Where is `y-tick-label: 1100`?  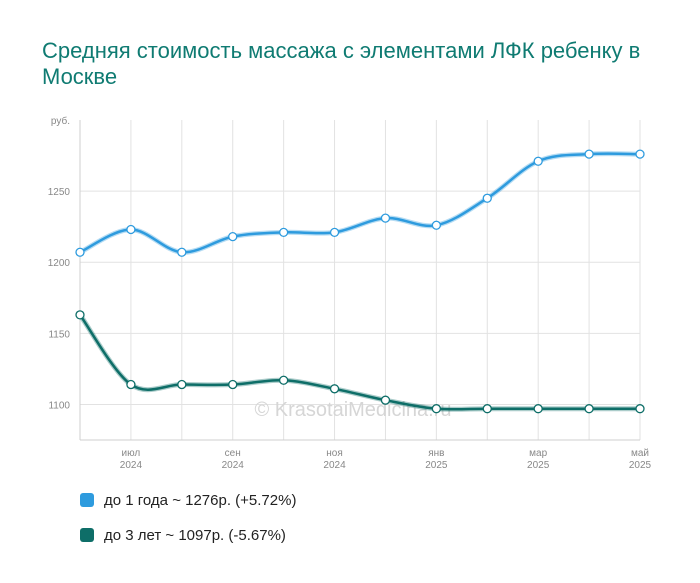 y-tick-label: 1100 is located at coordinates (59, 405).